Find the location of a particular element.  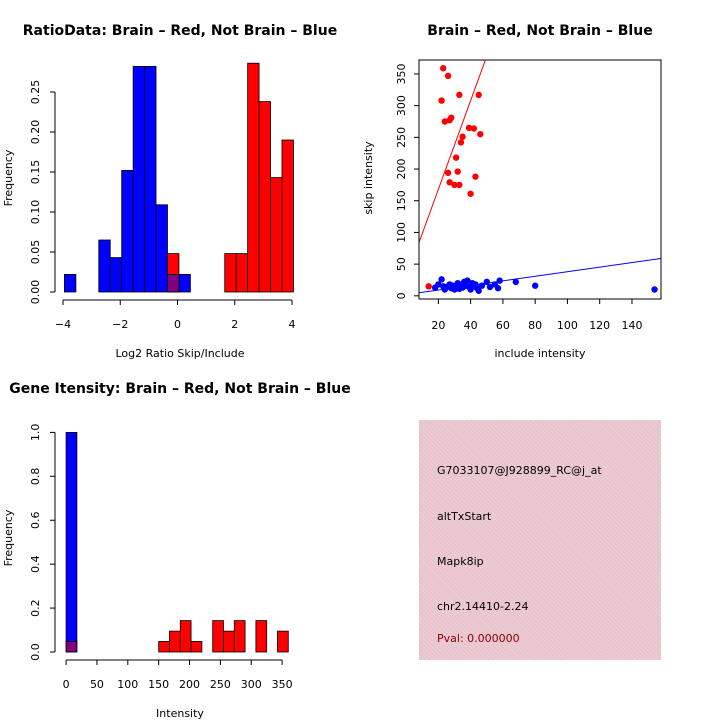

x-tick-label: 100 is located at coordinates (127, 684).